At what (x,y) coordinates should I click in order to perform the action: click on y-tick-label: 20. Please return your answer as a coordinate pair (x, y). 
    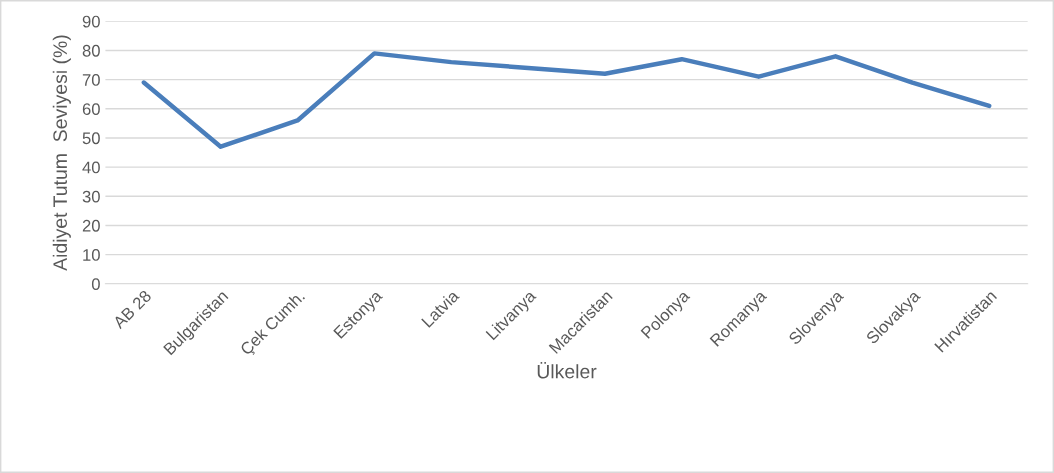
    Looking at the image, I should click on (91, 225).